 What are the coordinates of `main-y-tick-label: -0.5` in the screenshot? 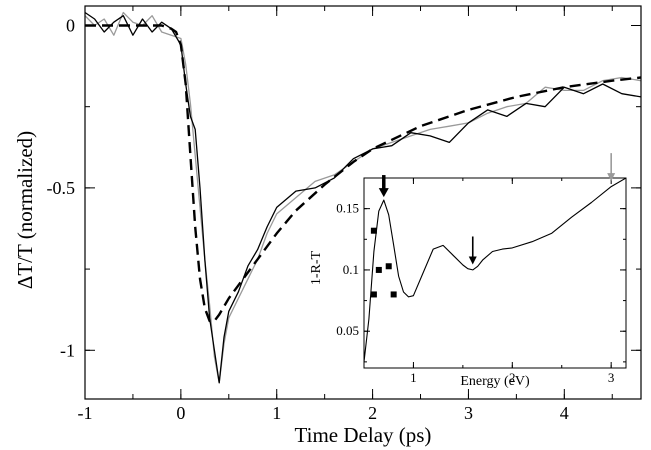 It's located at (61, 188).